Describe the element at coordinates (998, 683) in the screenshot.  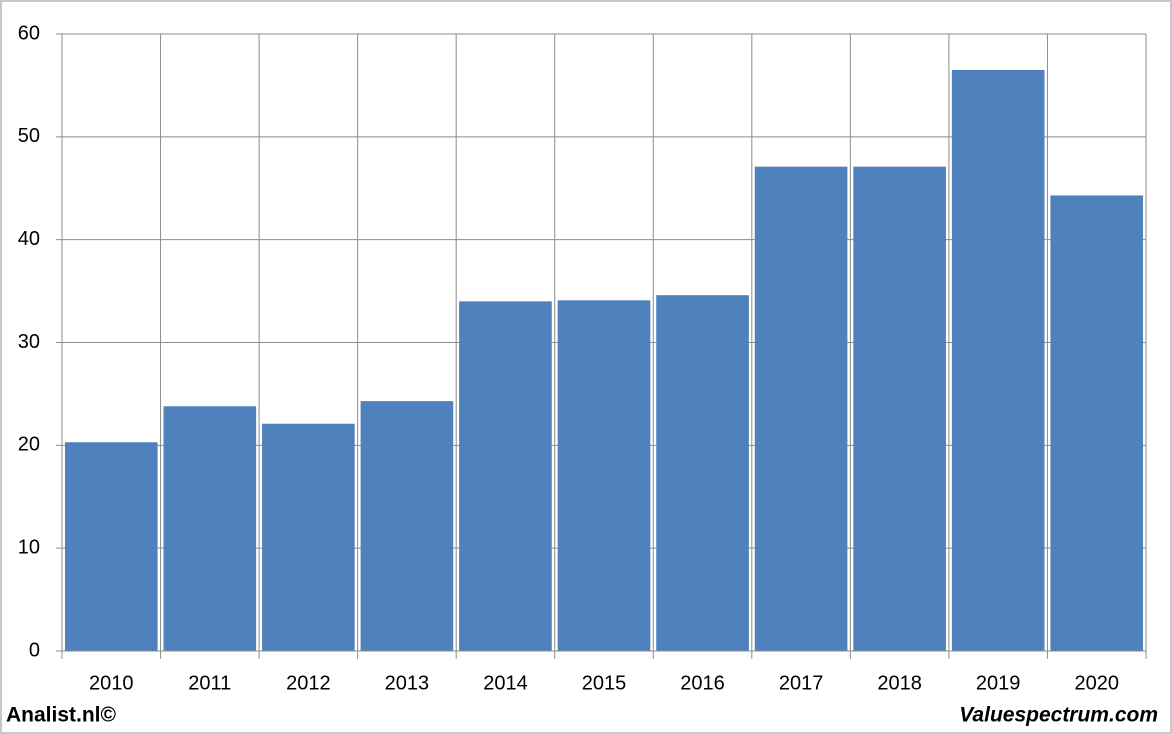
I see `x-tick-label: 2019` at that location.